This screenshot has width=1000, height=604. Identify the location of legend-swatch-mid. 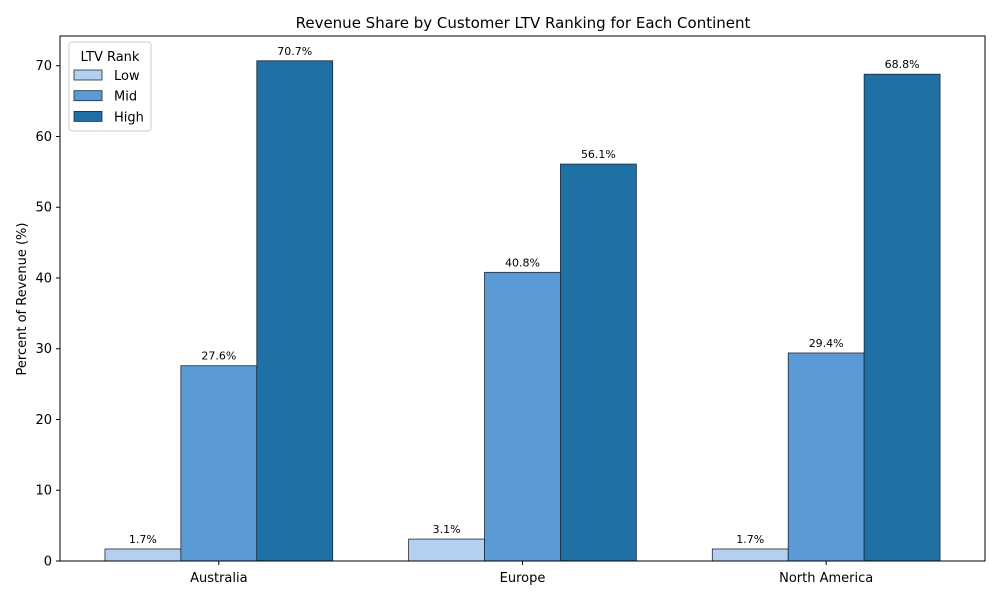
(88, 96).